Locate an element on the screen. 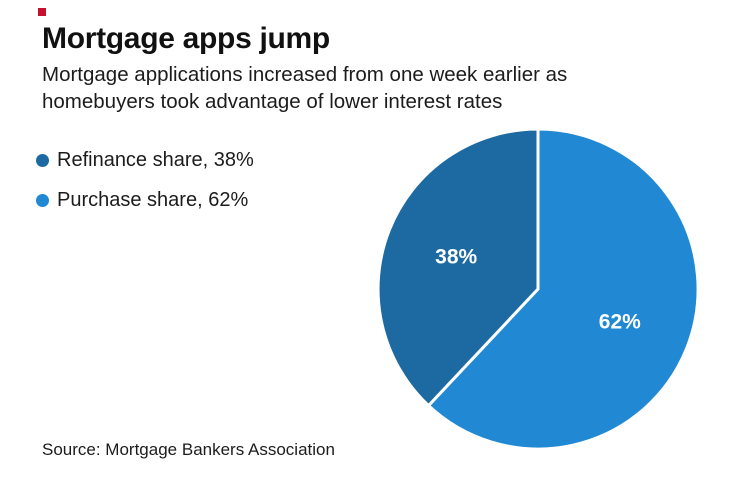 This screenshot has height=482, width=740. legend-item-purchase: Purchase share, 62% is located at coordinates (145, 200).